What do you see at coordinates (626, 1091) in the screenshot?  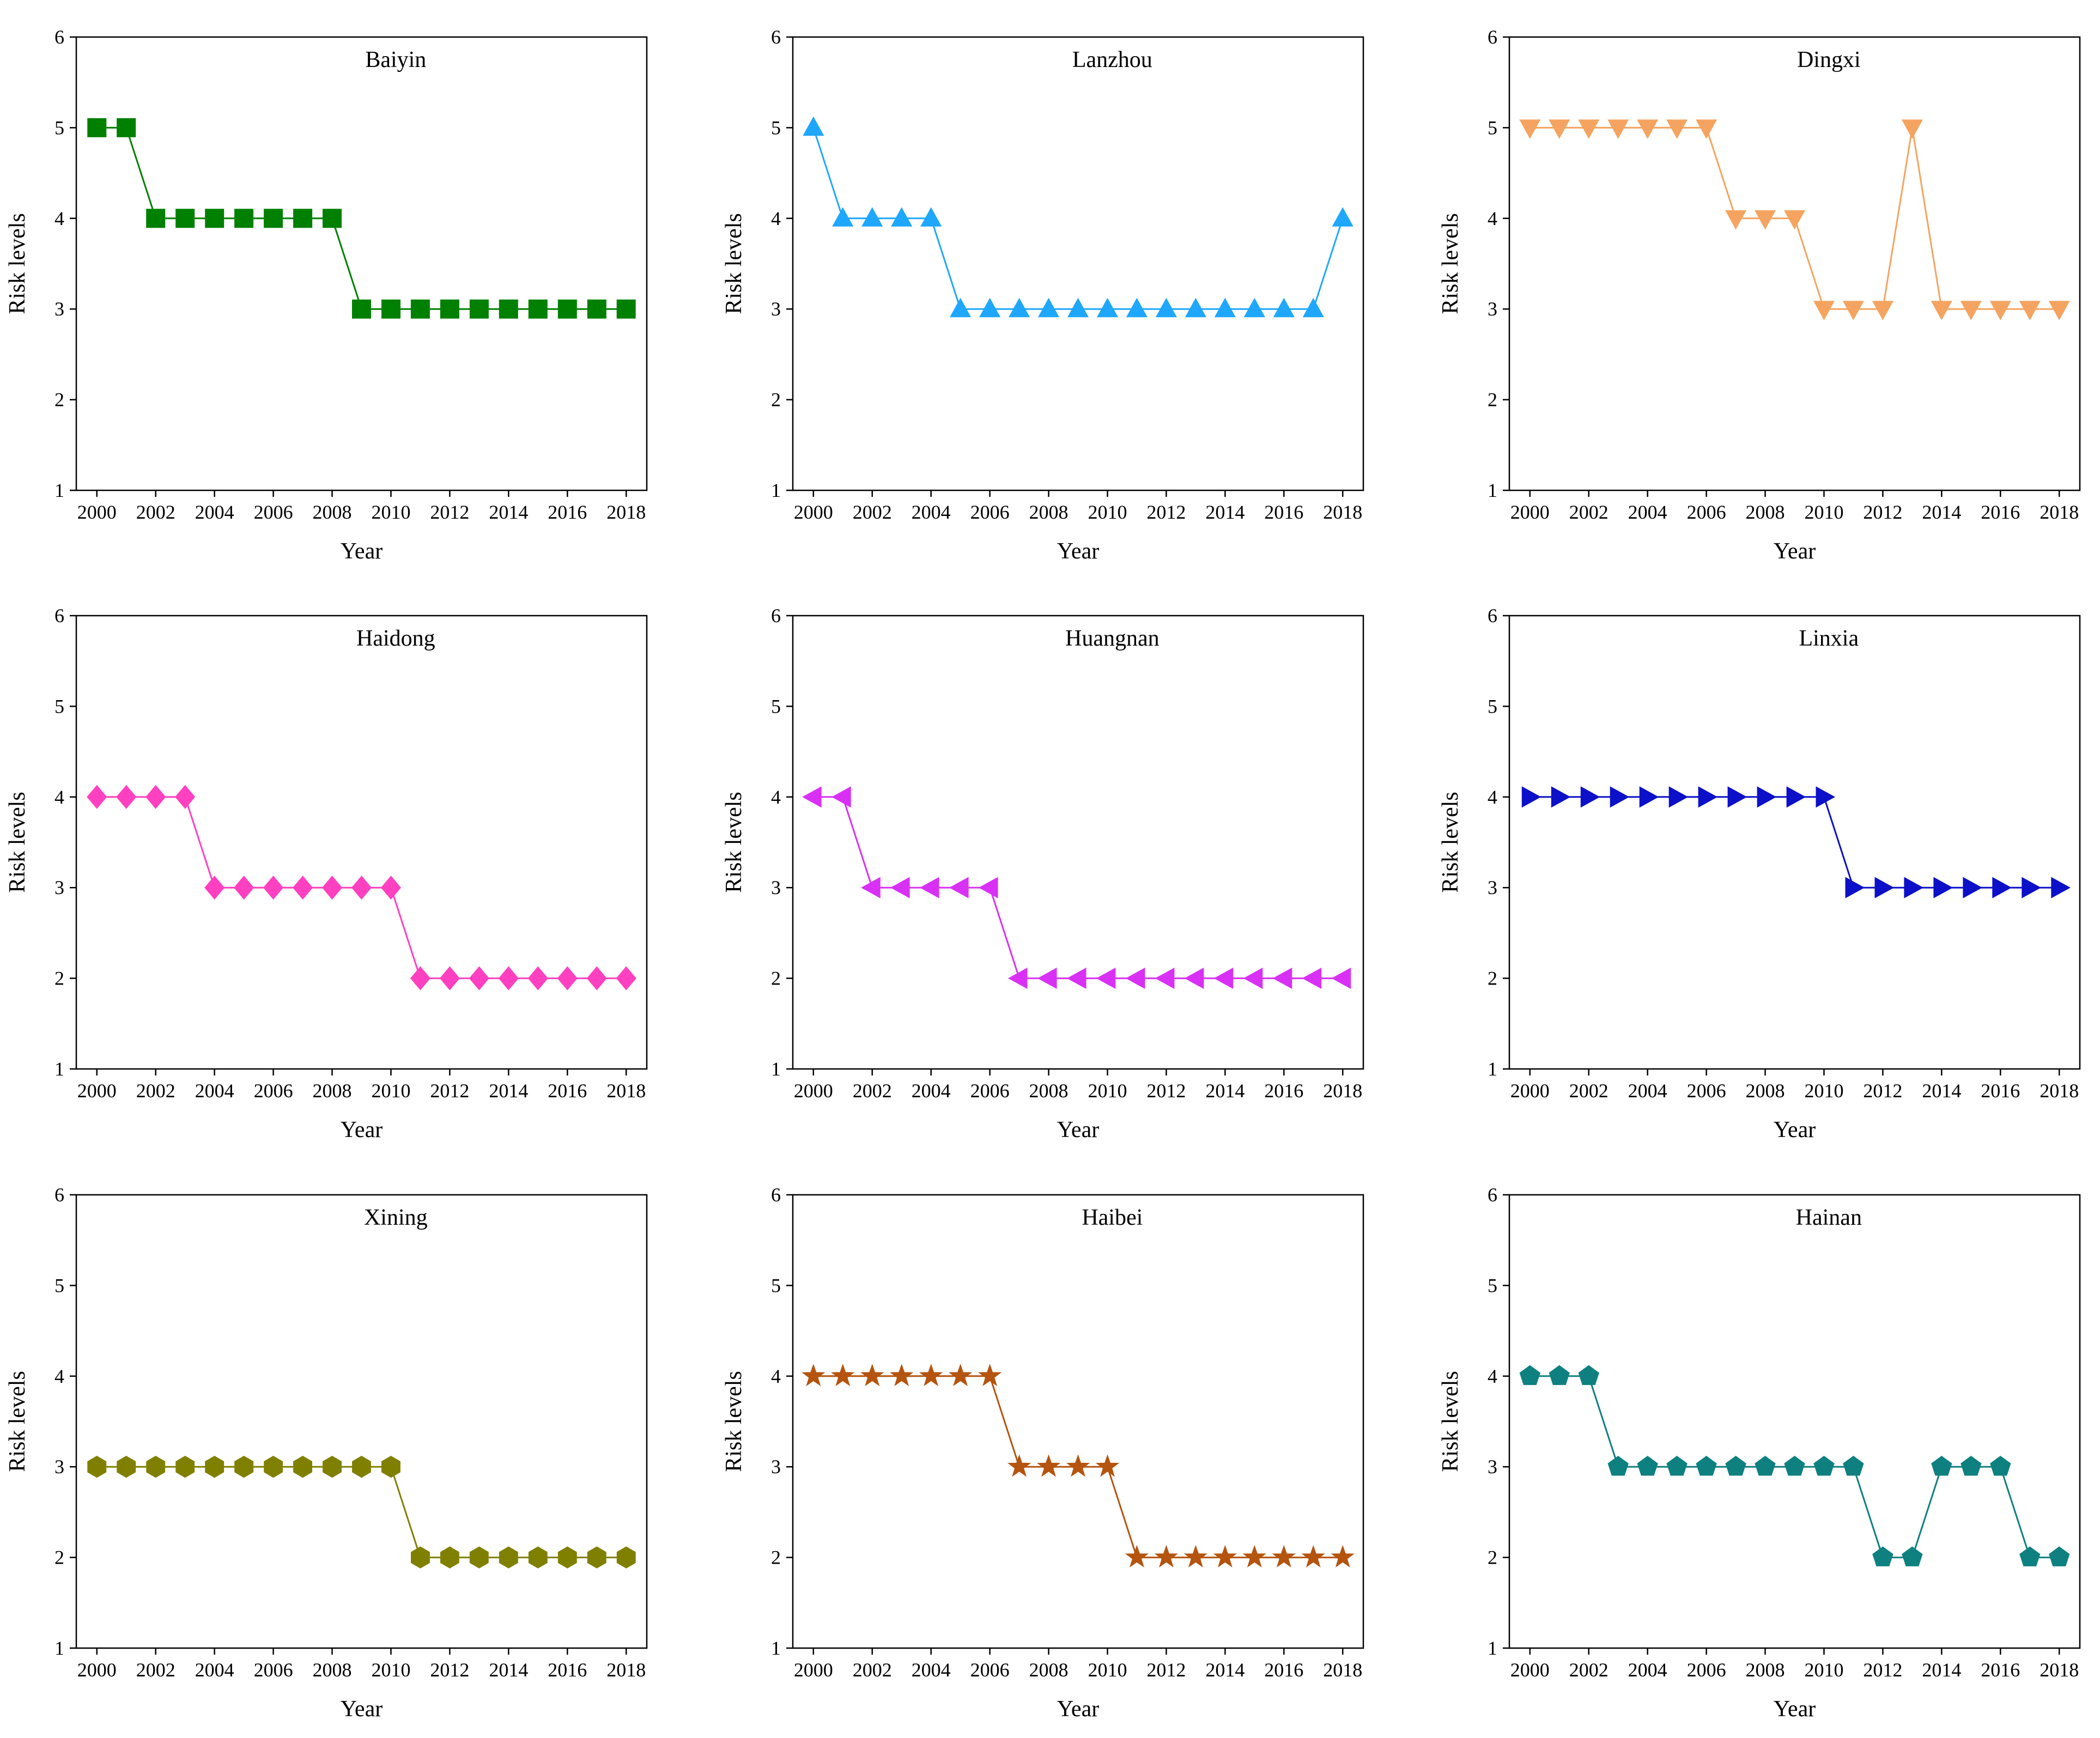 I see `x-tick-label: 2018` at bounding box center [626, 1091].